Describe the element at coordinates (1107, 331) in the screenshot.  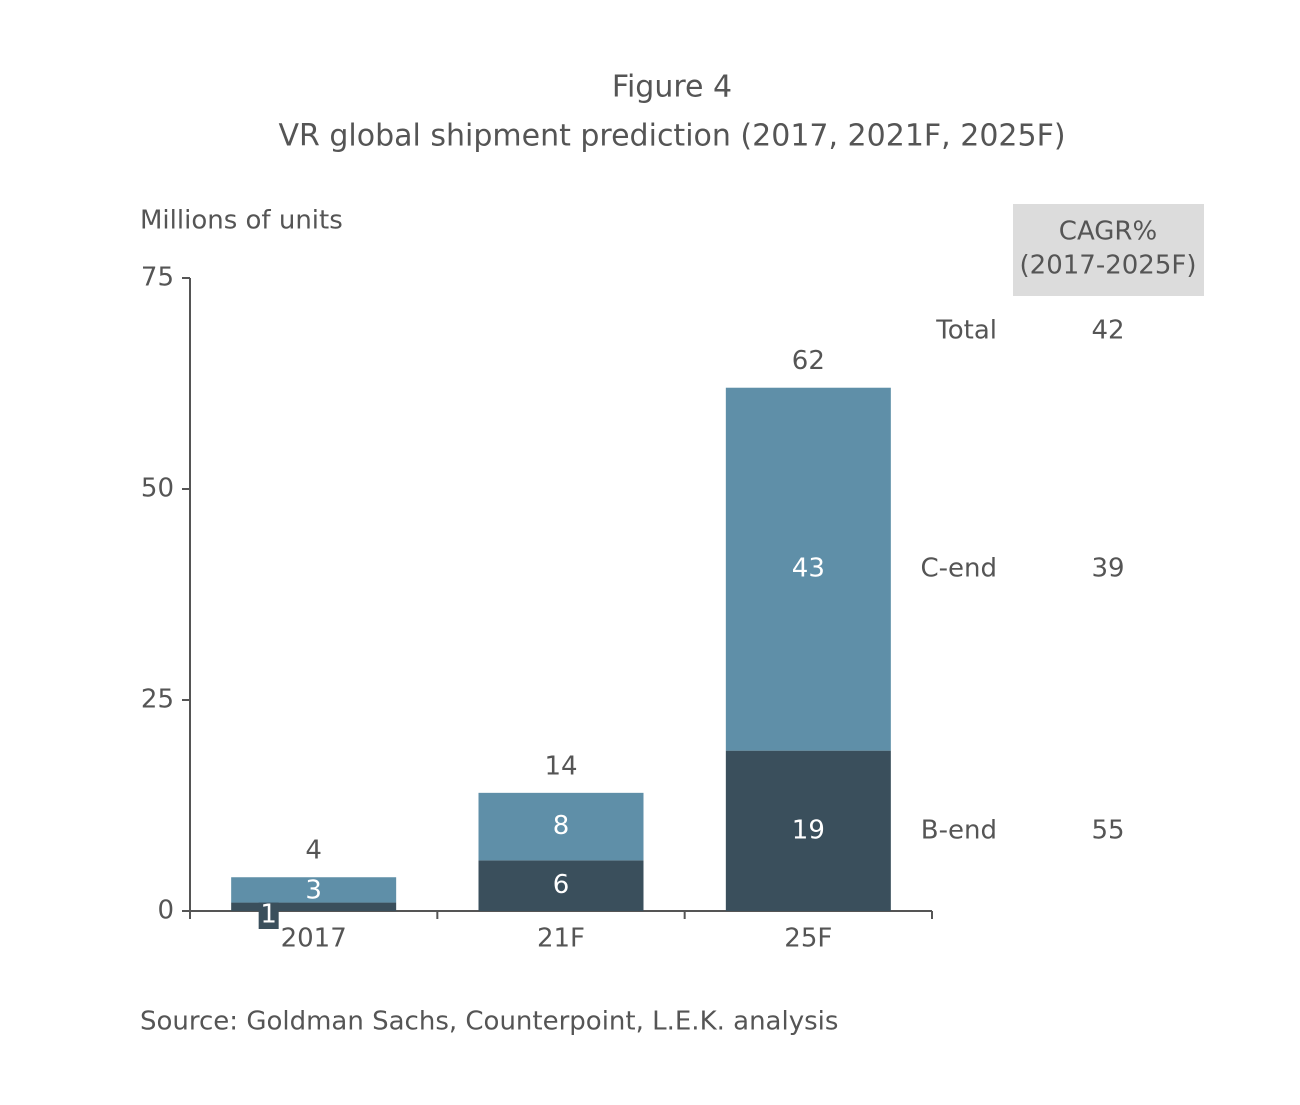
I see `cagr-value: 42` at that location.